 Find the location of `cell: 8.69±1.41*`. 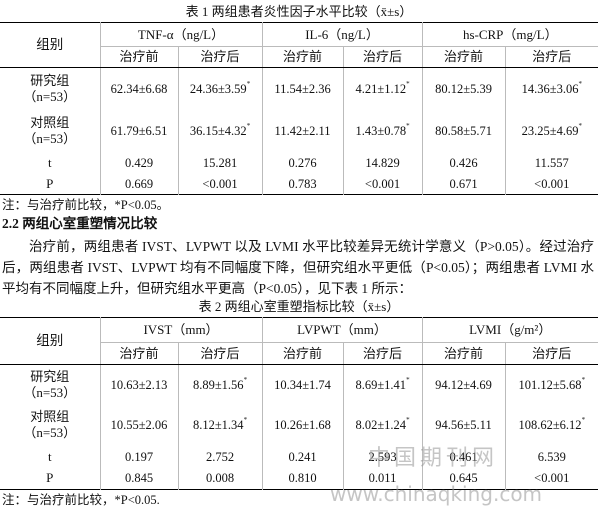

cell: 8.69±1.41* is located at coordinates (382, 384).